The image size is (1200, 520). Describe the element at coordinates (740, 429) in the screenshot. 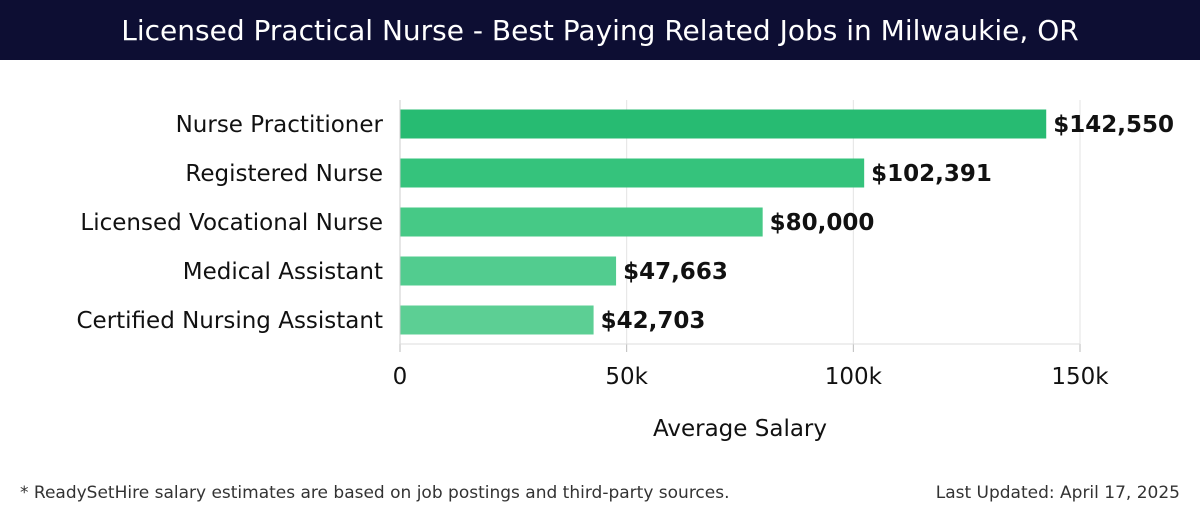

I see `x-axis-label: Average Salary` at that location.